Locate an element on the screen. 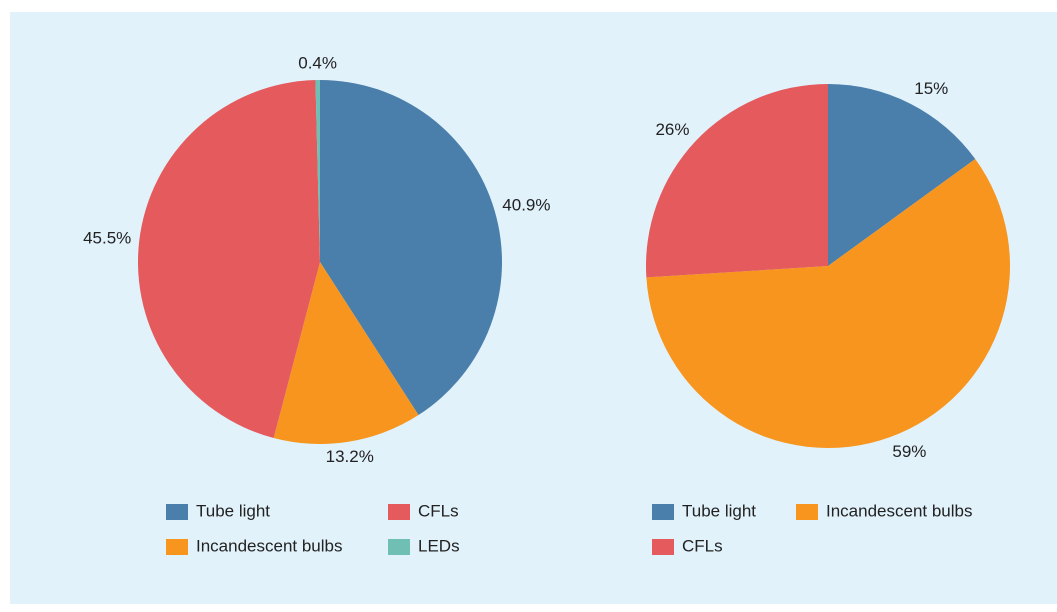  data-label: 15% is located at coordinates (931, 88).